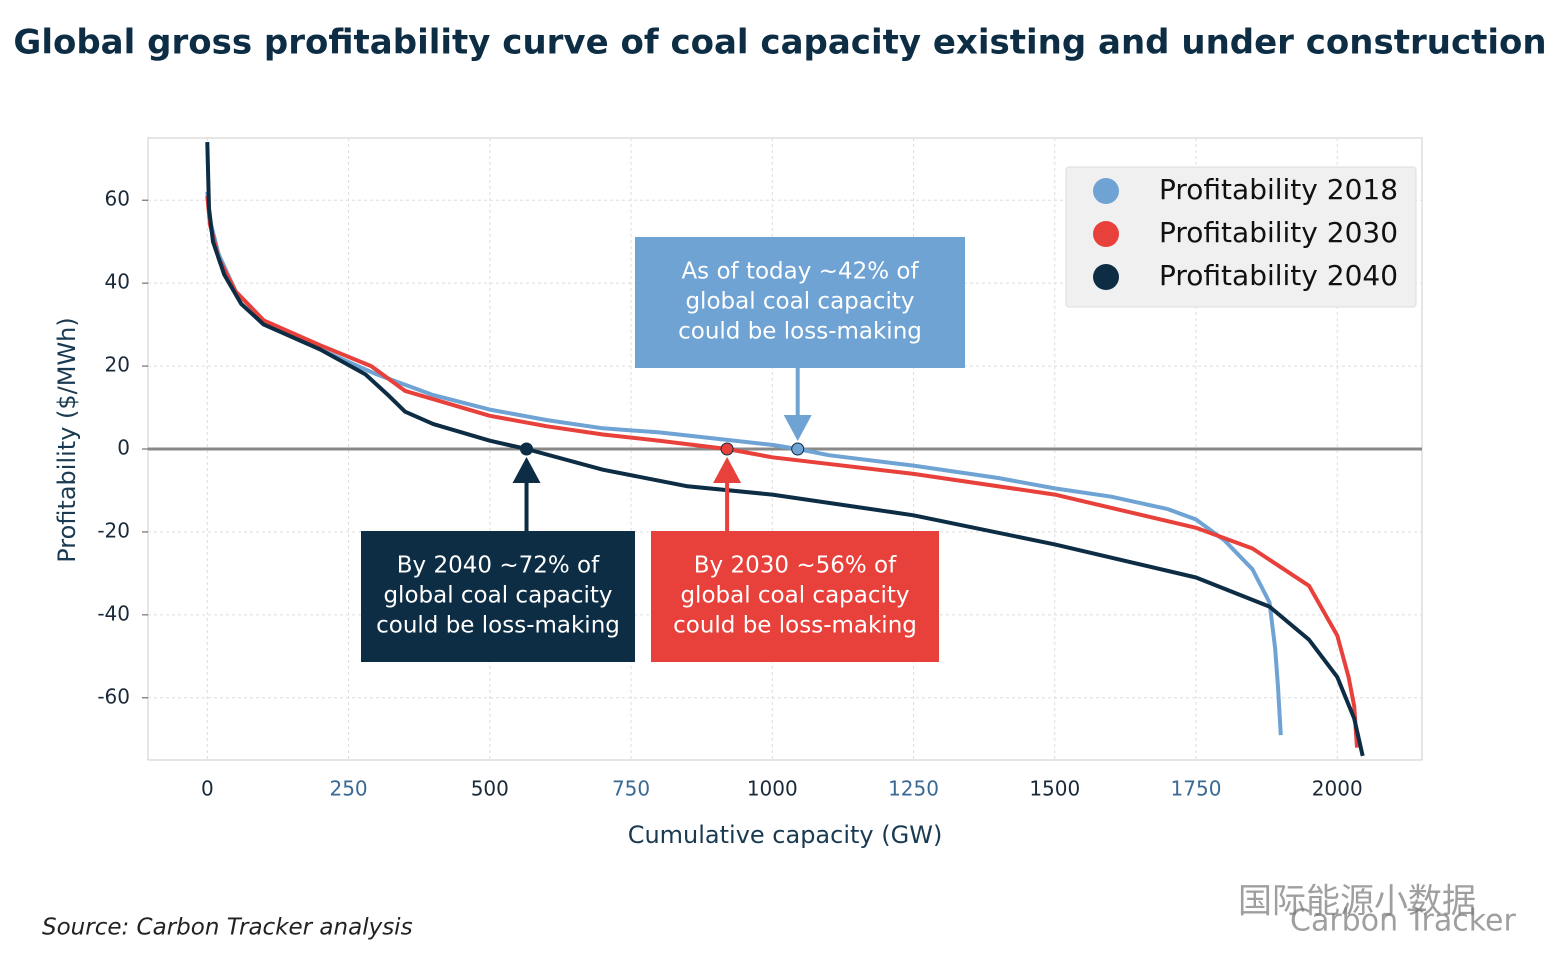  Describe the element at coordinates (785, 835) in the screenshot. I see `x-axis-label: Cumulative capacity (GW)` at that location.